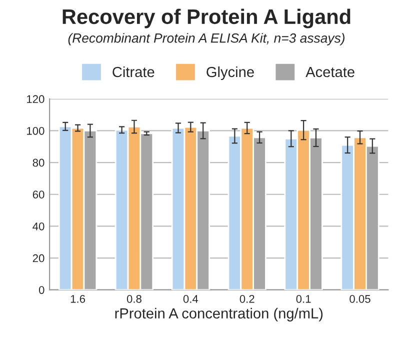 The width and height of the screenshot is (413, 341). I want to click on legend-label: Citrate, so click(133, 72).